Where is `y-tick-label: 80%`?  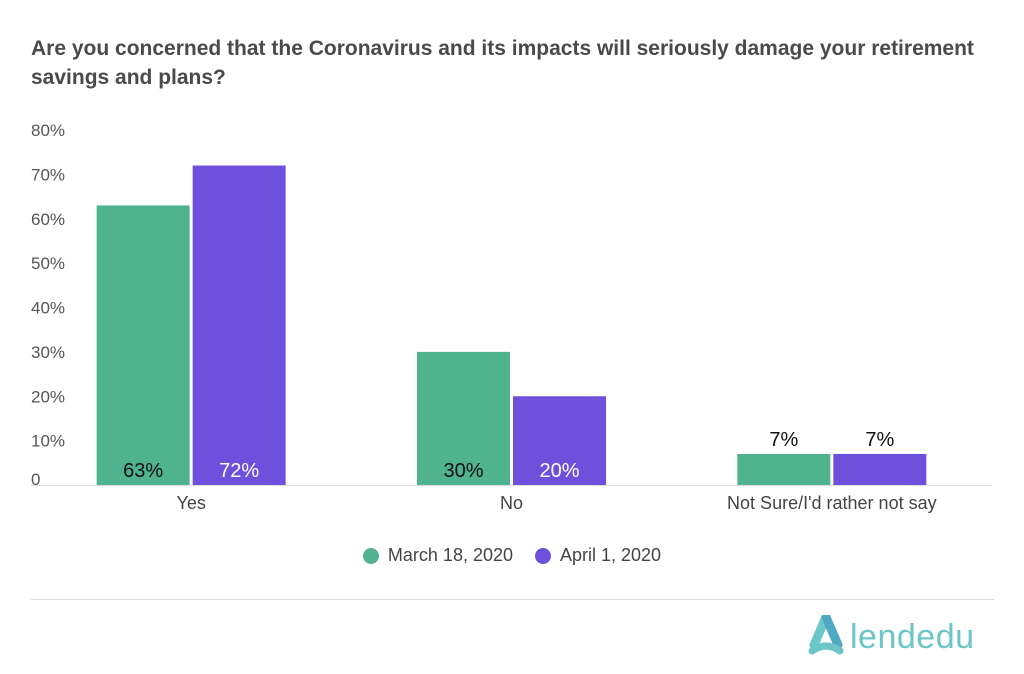
y-tick-label: 80% is located at coordinates (48, 130).